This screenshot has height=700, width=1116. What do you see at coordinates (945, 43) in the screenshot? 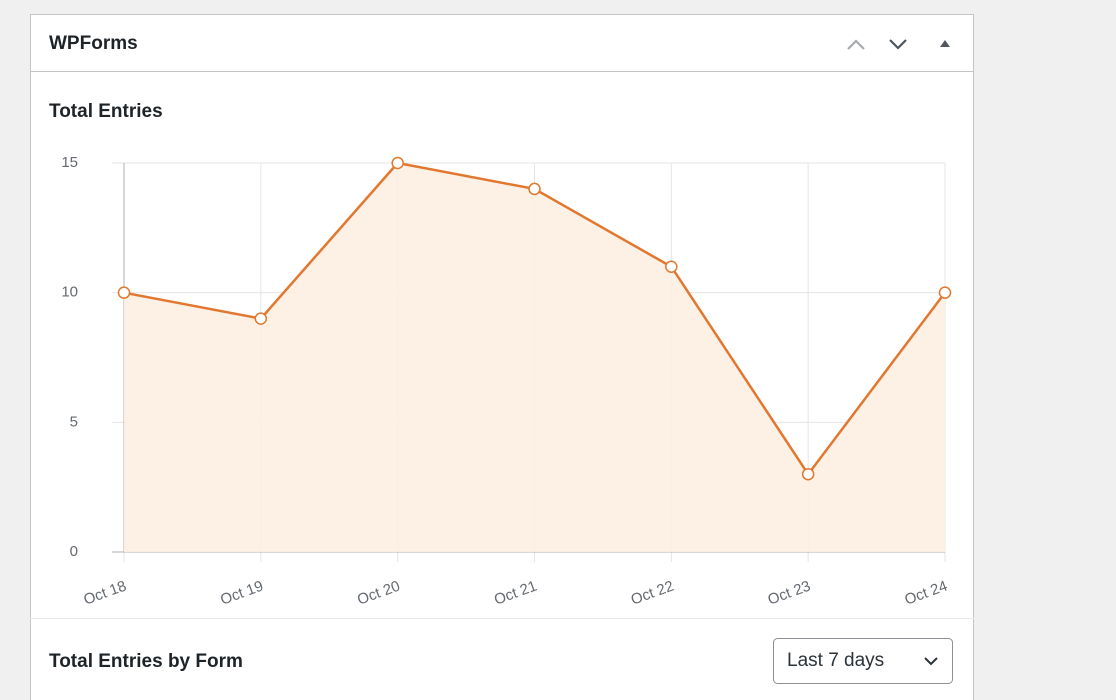
I see `toggle-button` at bounding box center [945, 43].